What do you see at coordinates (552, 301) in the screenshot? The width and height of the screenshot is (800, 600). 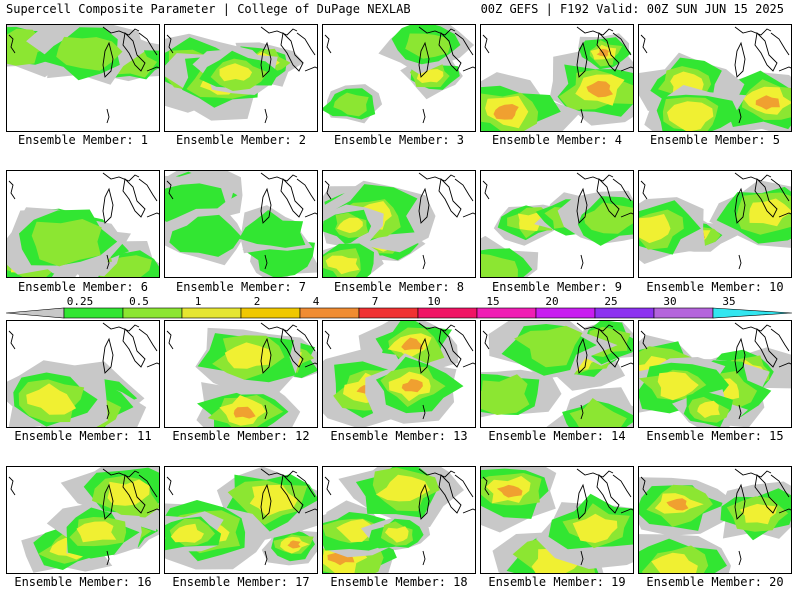 I see `colorbar-tick-label: 20` at bounding box center [552, 301].